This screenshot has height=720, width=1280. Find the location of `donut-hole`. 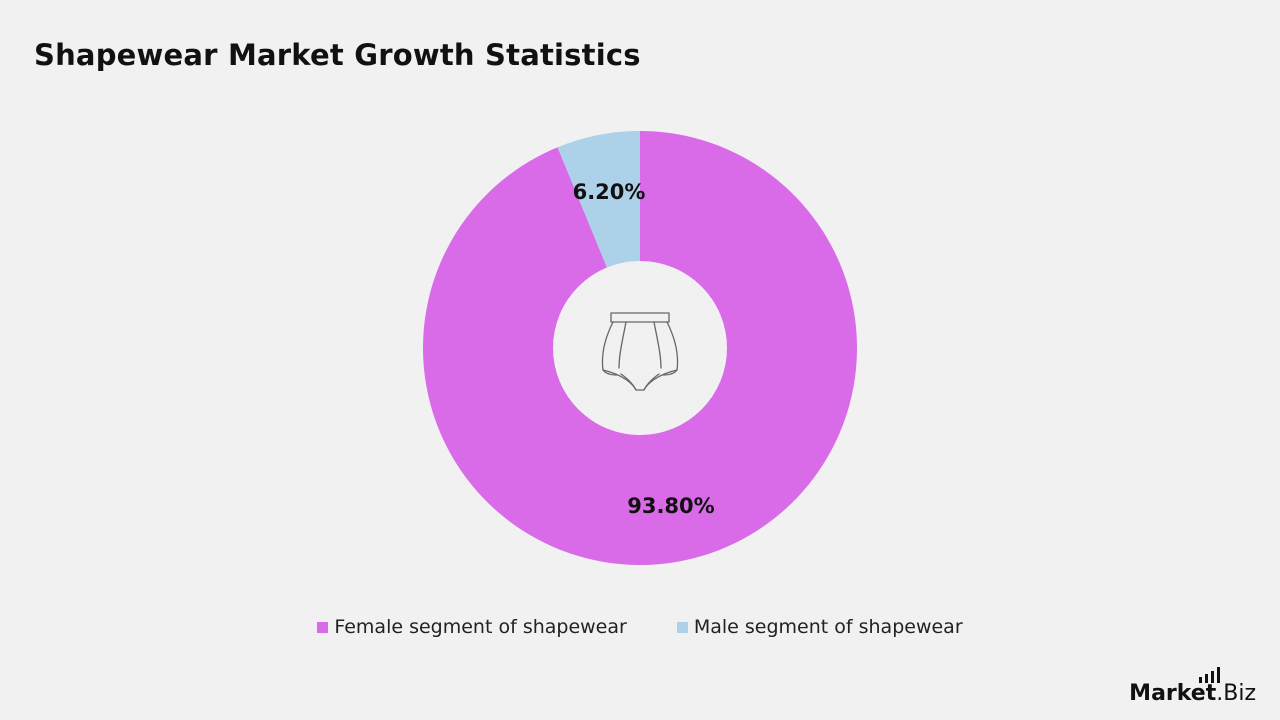

donut-hole is located at coordinates (640, 348).